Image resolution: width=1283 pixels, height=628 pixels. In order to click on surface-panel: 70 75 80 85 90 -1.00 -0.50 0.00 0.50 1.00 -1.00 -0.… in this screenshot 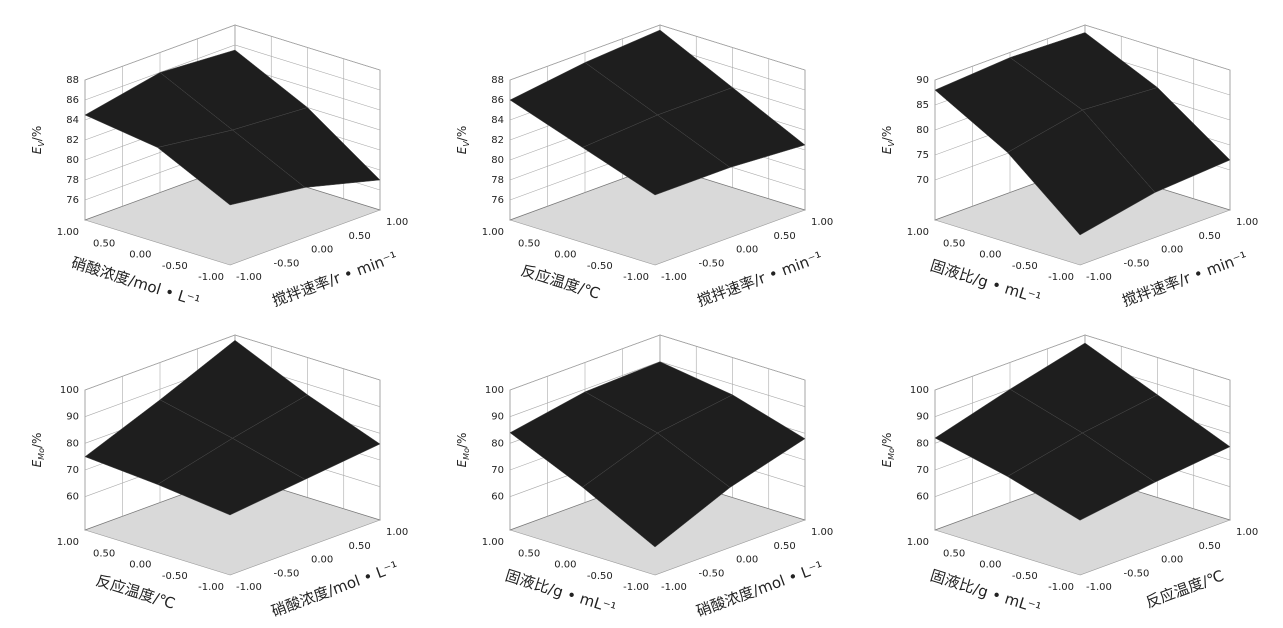, I will do `click(1069, 167)`.